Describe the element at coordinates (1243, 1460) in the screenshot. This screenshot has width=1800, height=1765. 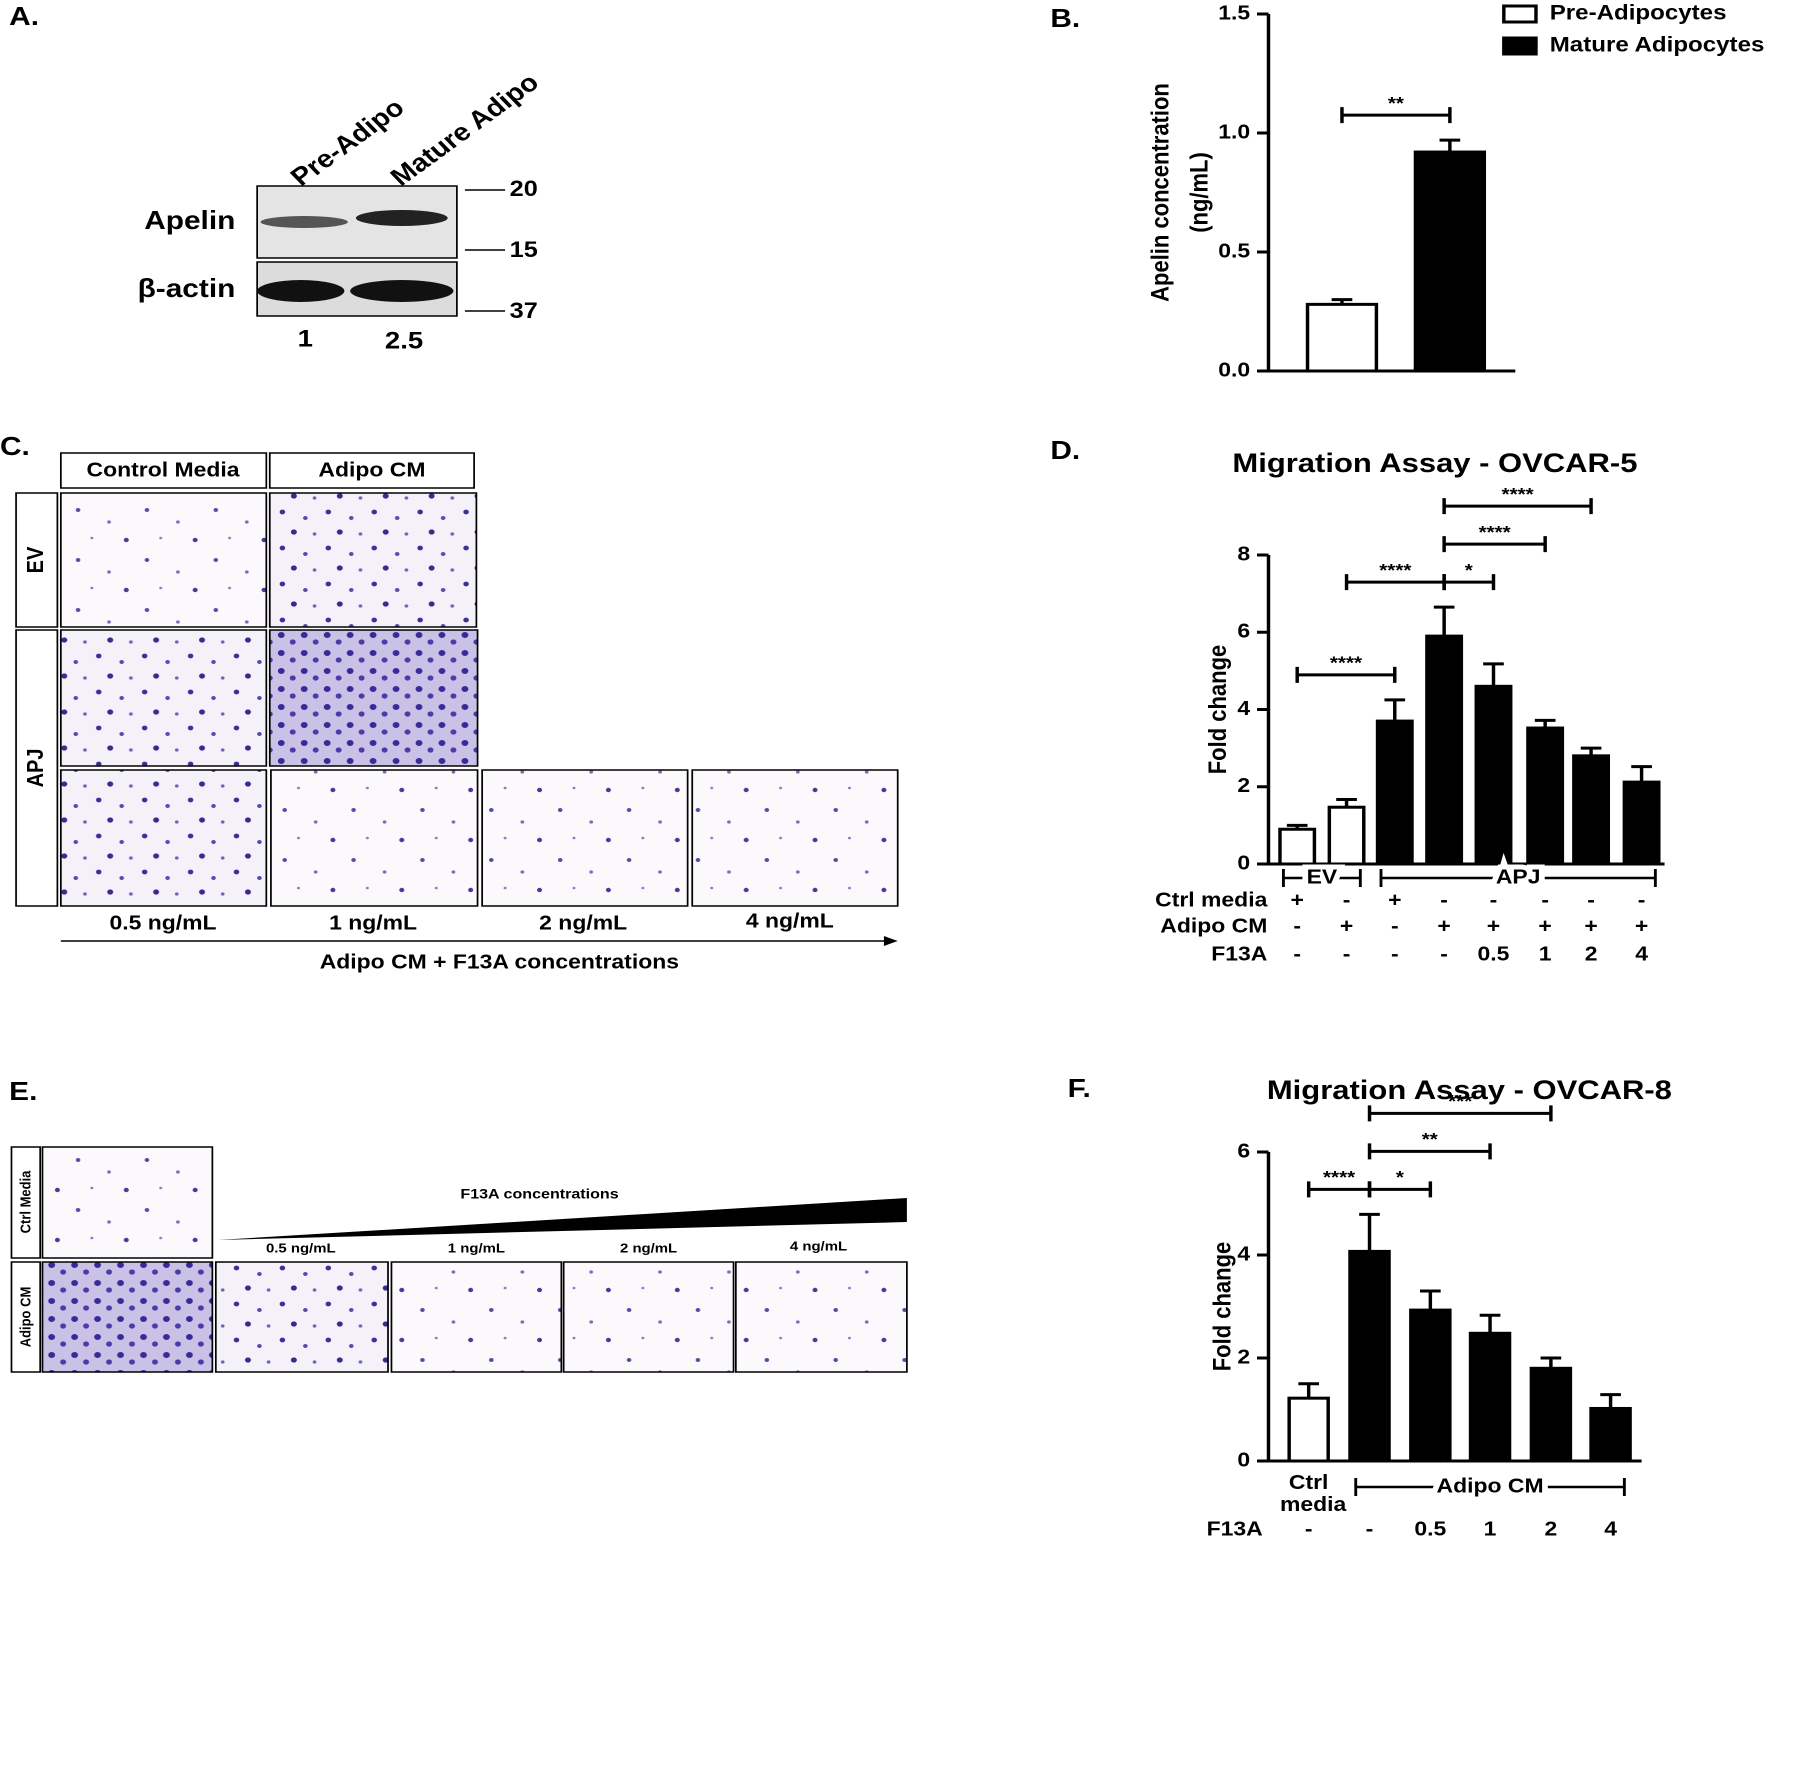
I see `y-tick-label: 0` at that location.